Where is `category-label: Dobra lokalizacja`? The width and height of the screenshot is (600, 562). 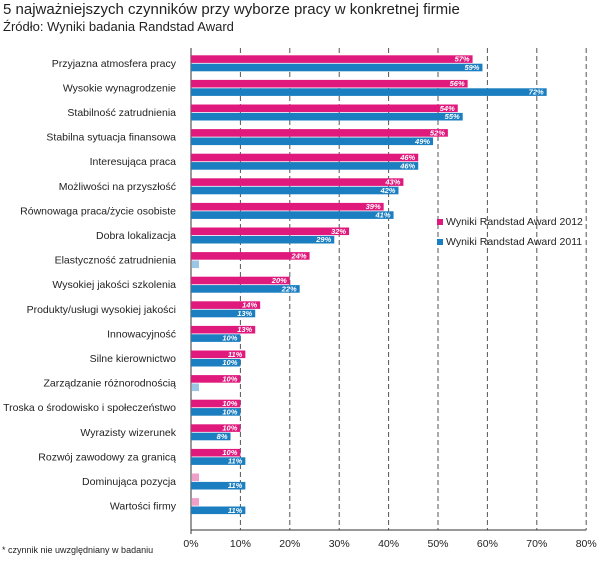 category-label: Dobra lokalizacja is located at coordinates (136, 236).